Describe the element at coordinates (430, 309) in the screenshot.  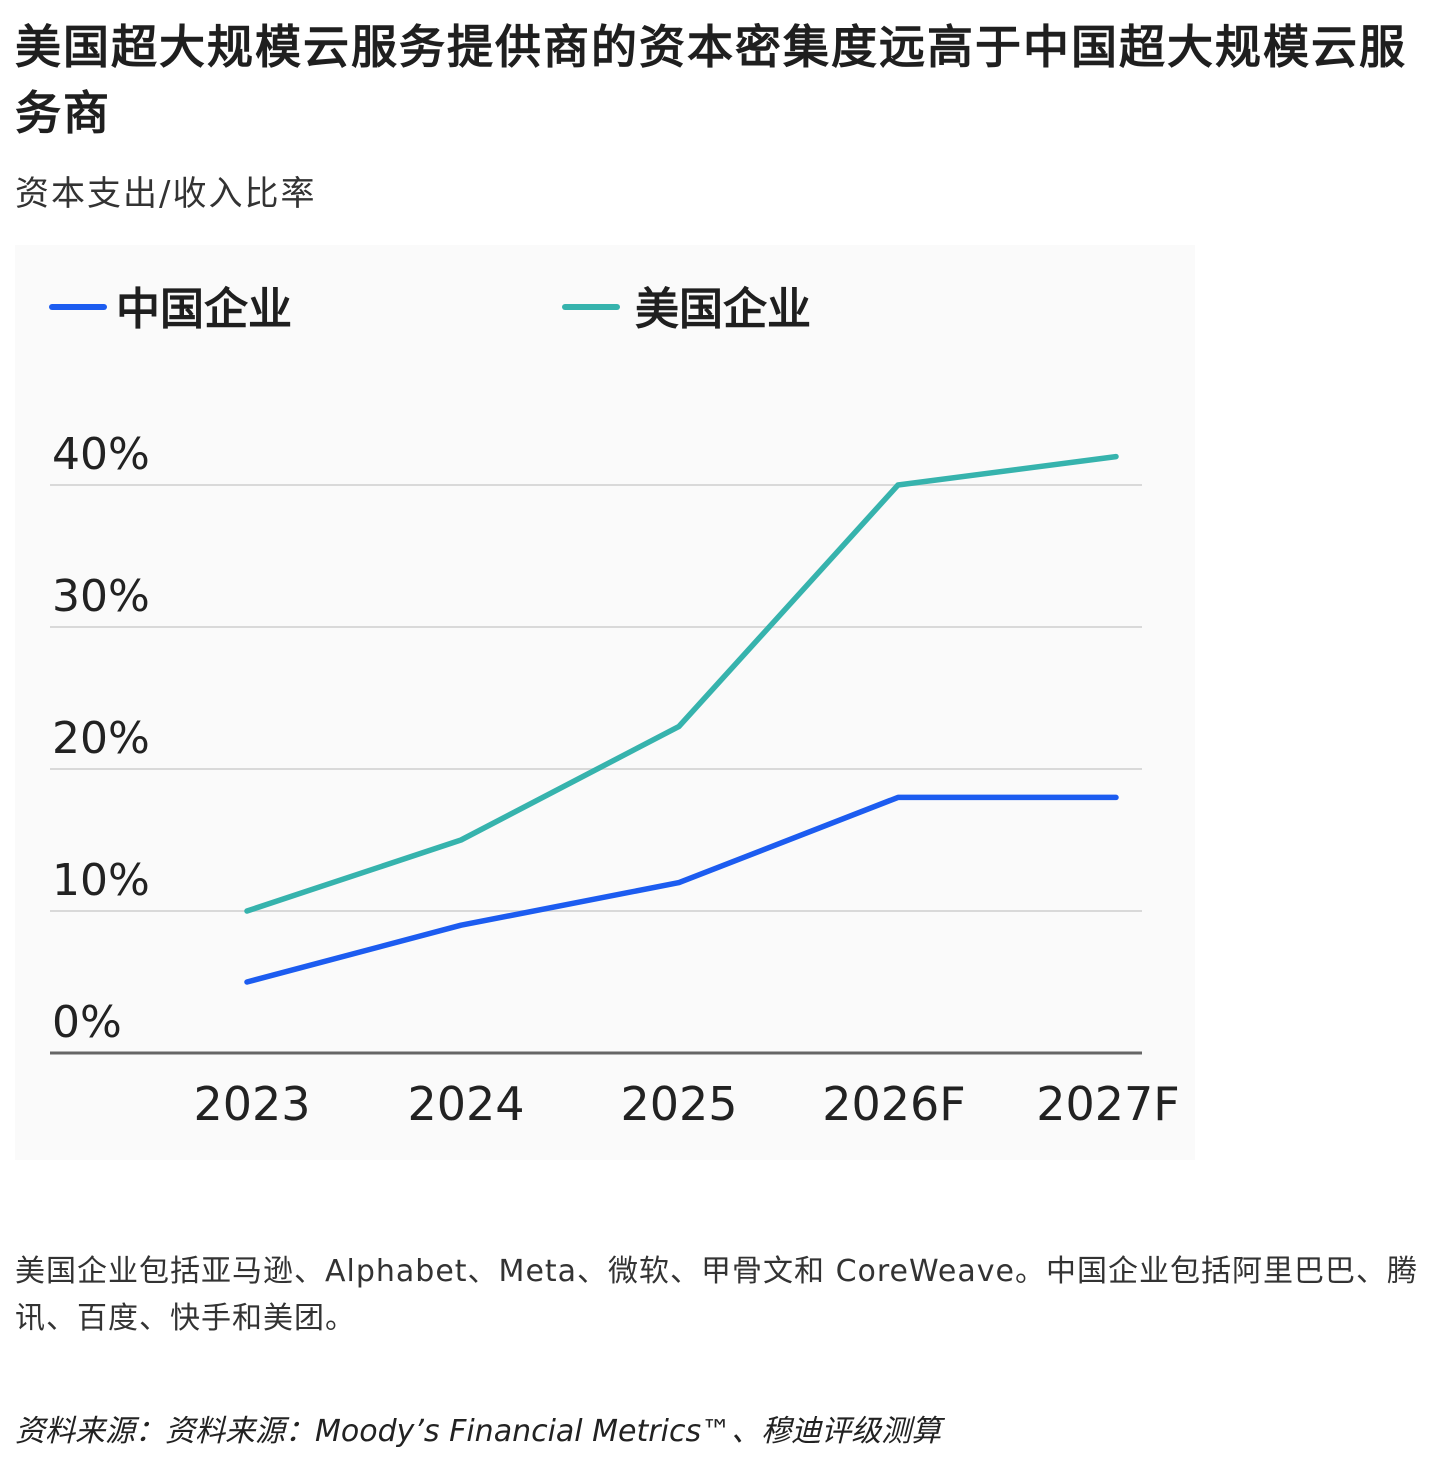
I see `legend: 中国企业 美国企业` at that location.